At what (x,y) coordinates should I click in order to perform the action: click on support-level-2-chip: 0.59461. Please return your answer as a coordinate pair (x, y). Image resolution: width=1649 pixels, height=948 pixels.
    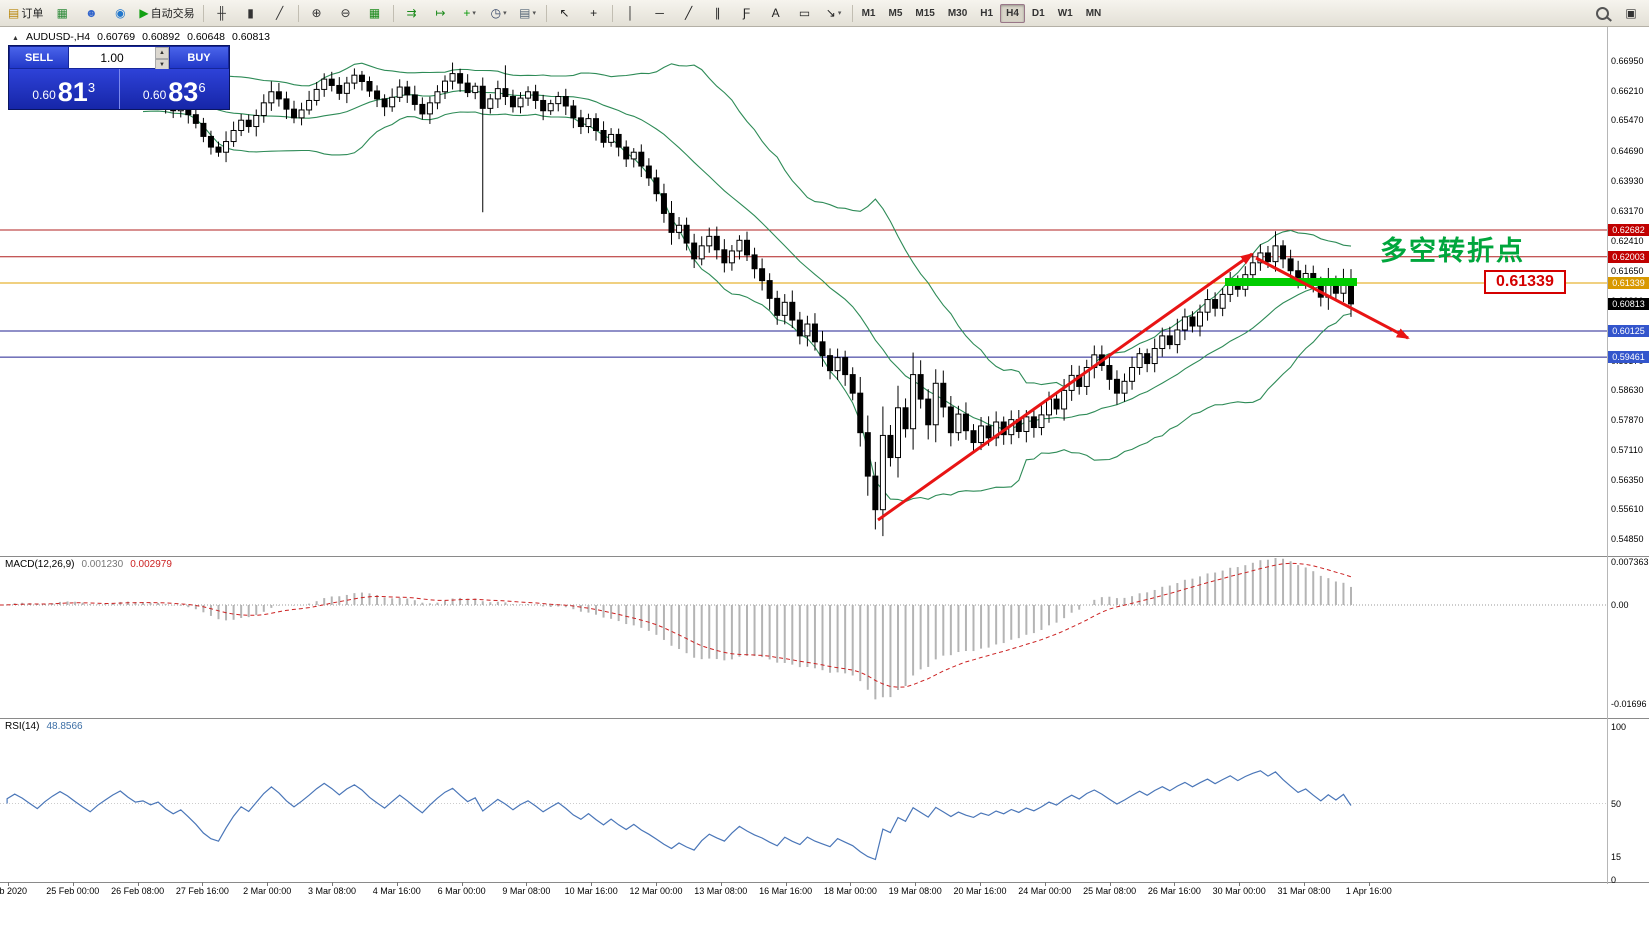
    Looking at the image, I should click on (1628, 357).